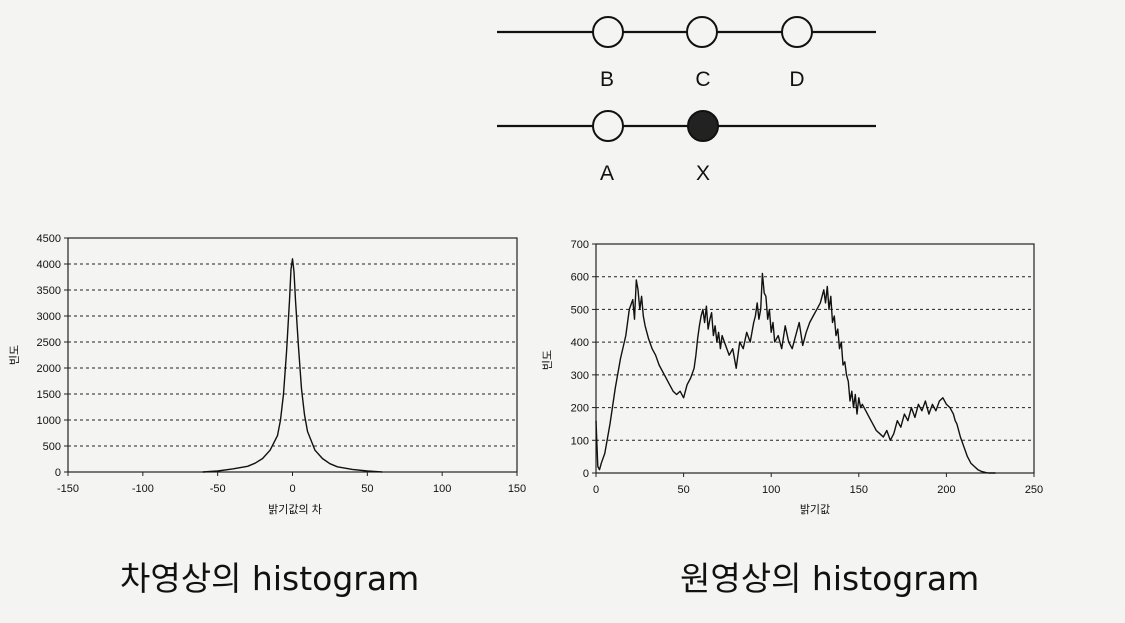 This screenshot has height=623, width=1125. What do you see at coordinates (547, 360) in the screenshot?
I see `right-ylabel: 빈도` at bounding box center [547, 360].